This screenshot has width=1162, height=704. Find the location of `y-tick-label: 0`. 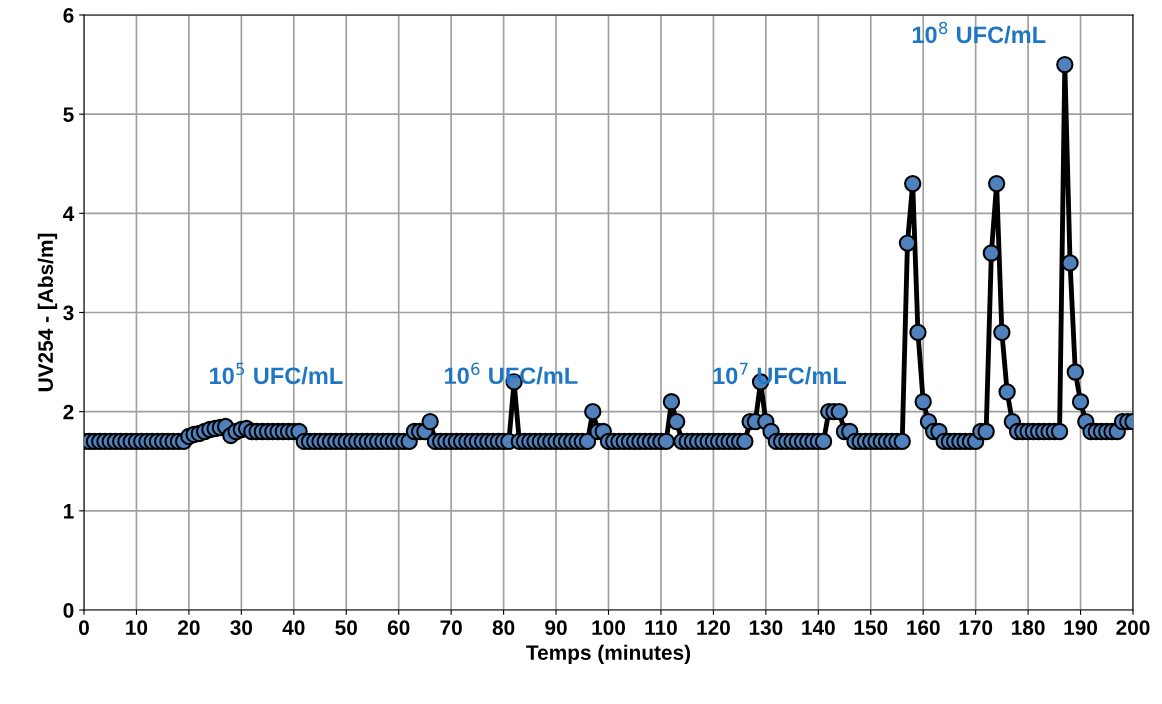

y-tick-label: 0 is located at coordinates (68, 610).